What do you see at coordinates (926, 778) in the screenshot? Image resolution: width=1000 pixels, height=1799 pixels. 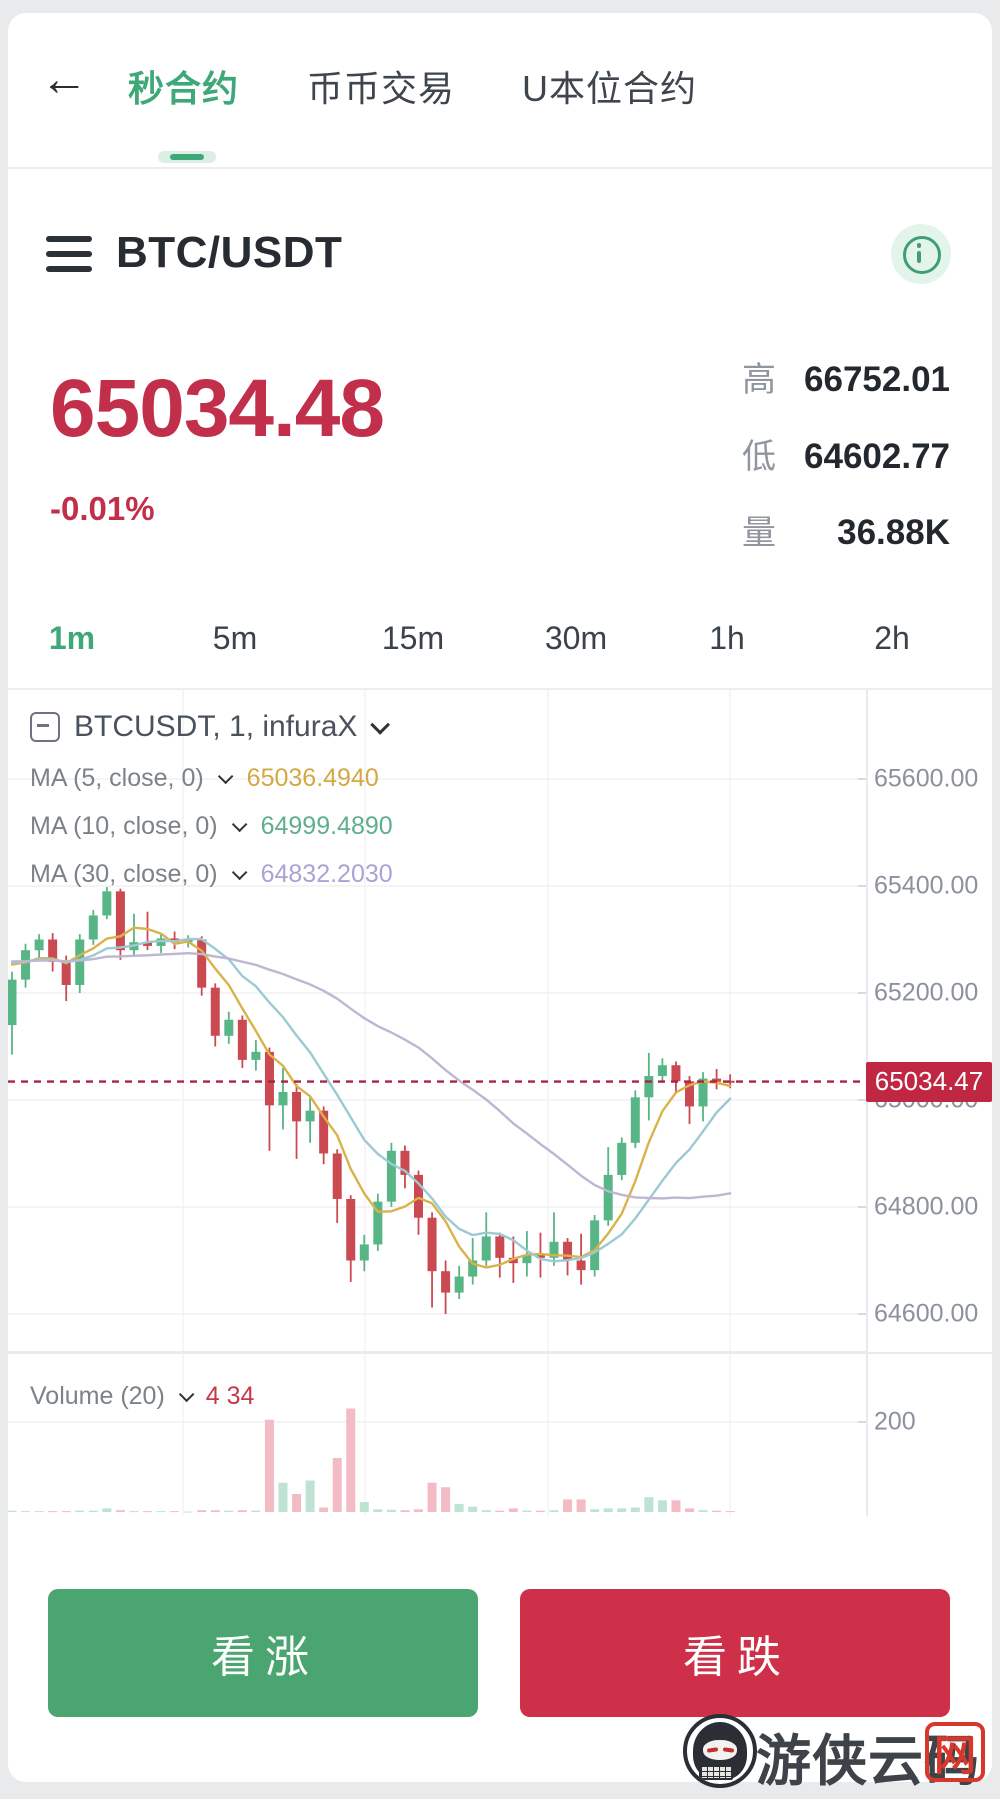 I see `y-axis-label: 65600.00` at bounding box center [926, 778].